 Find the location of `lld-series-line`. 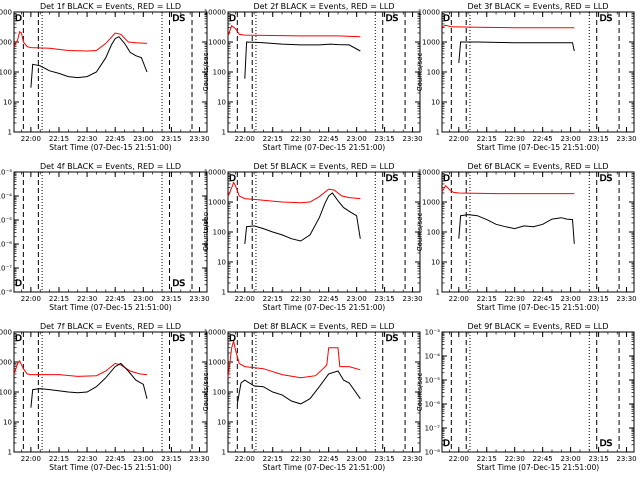

lld-series-line is located at coordinates (294, 359).